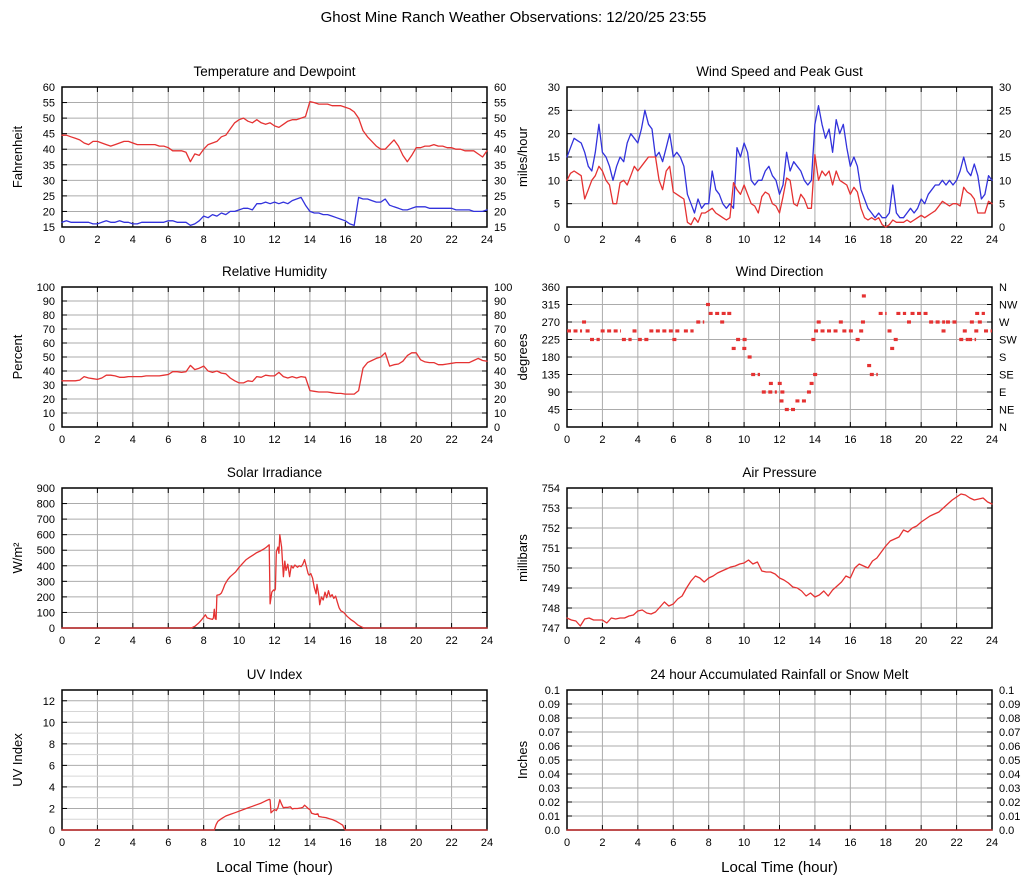 This screenshot has width=1027, height=881. I want to click on y-tick-label: 0.04, so click(549, 775).